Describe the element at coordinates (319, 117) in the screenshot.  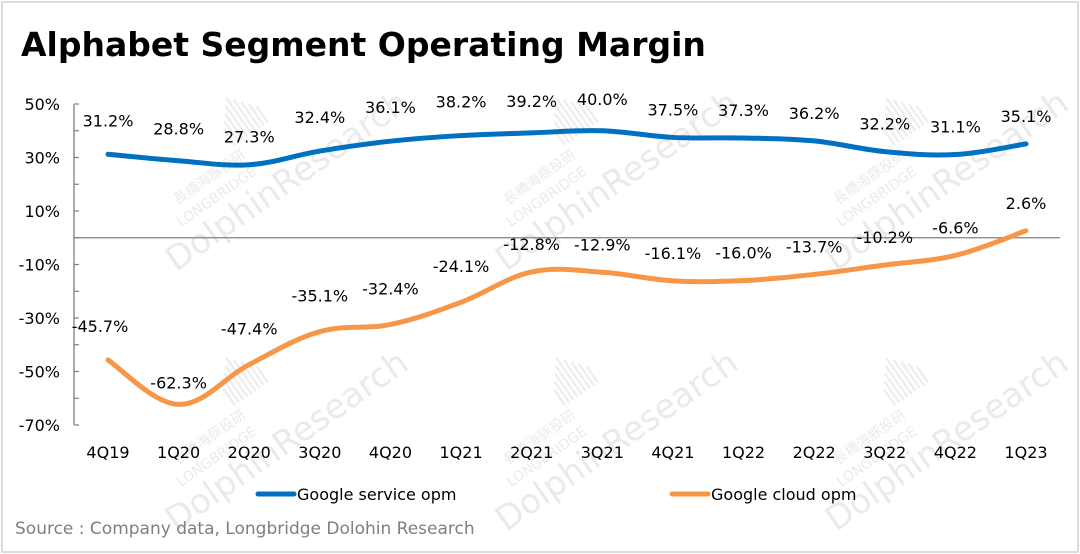
I see `data-label-google-service-opm: 32.4%` at that location.